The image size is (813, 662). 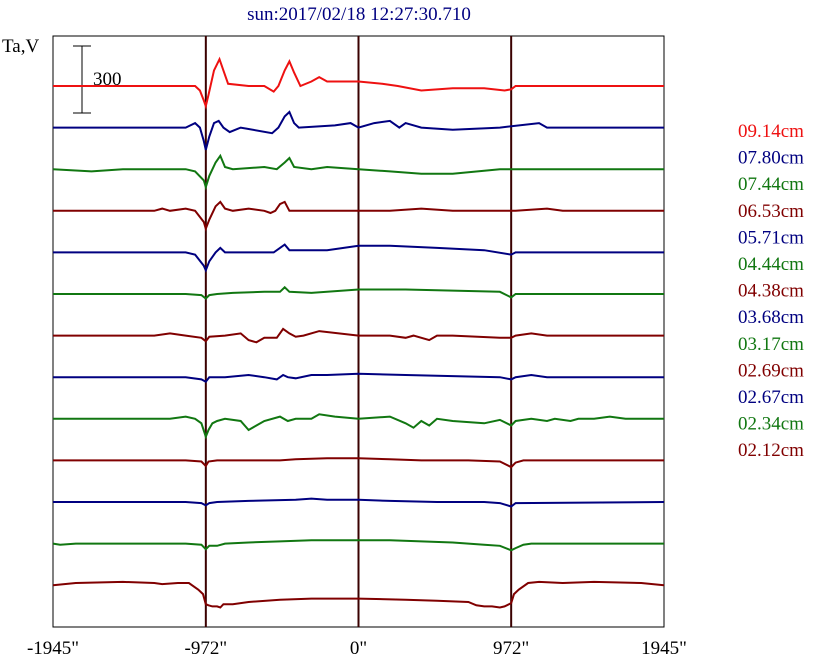 I want to click on x-tick-labels: -1945" -972" 0" 972" 1945", so click(x=357, y=648).